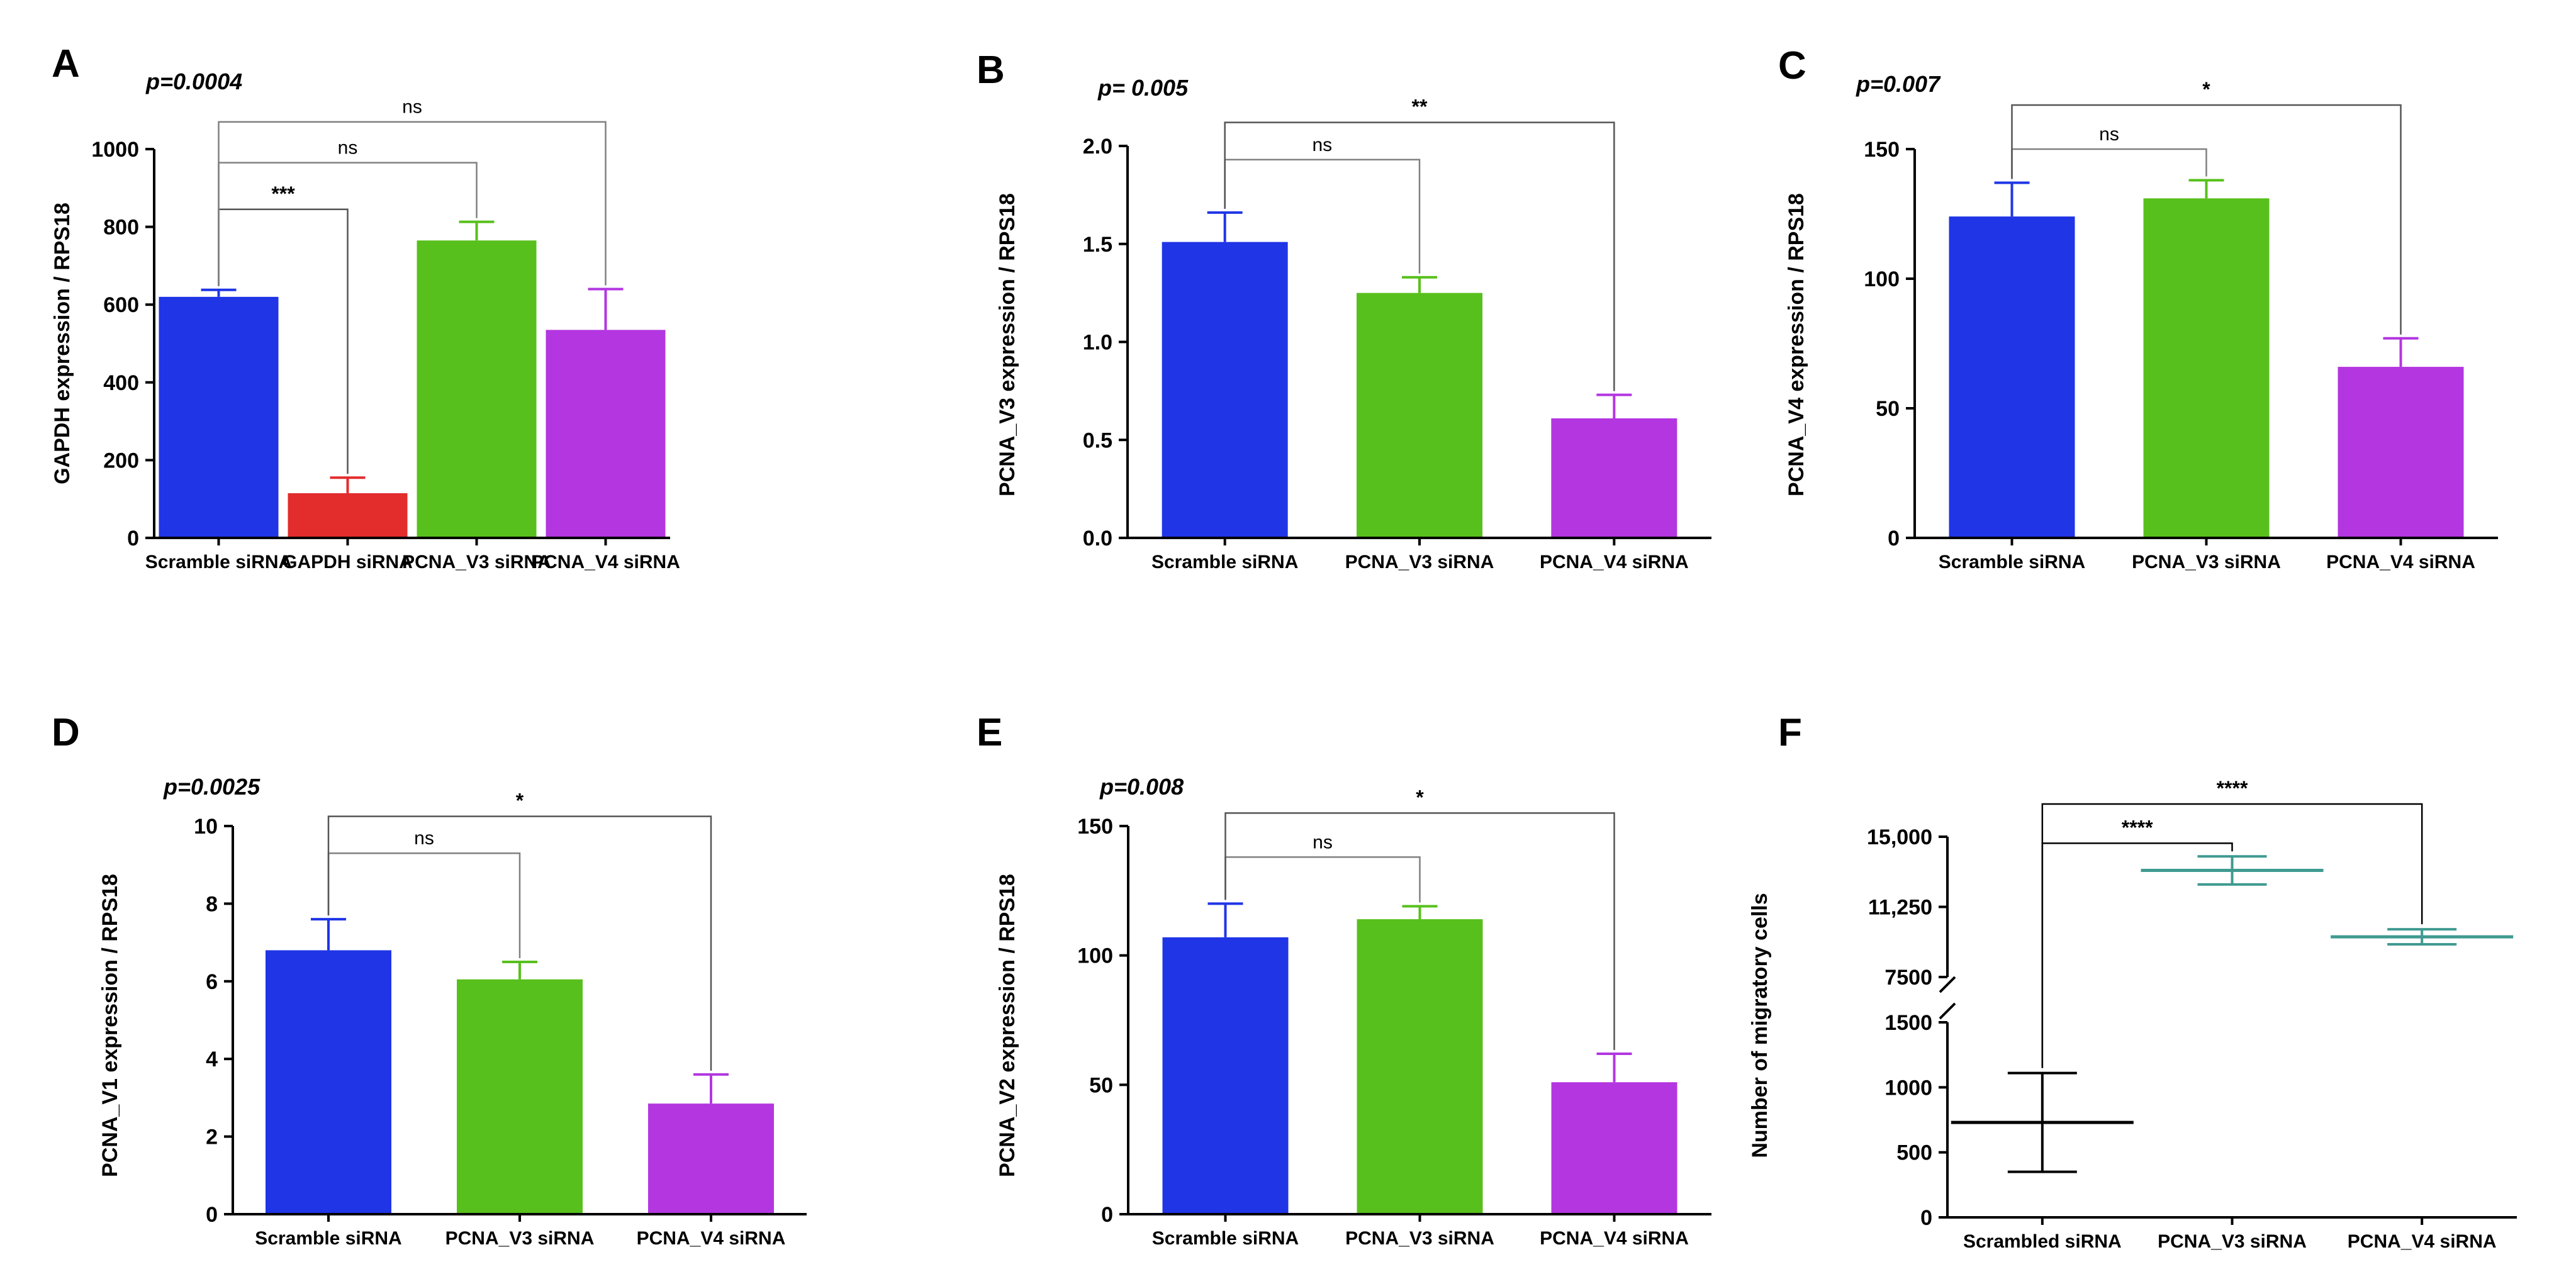  I want to click on panel-letter: C, so click(1792, 65).